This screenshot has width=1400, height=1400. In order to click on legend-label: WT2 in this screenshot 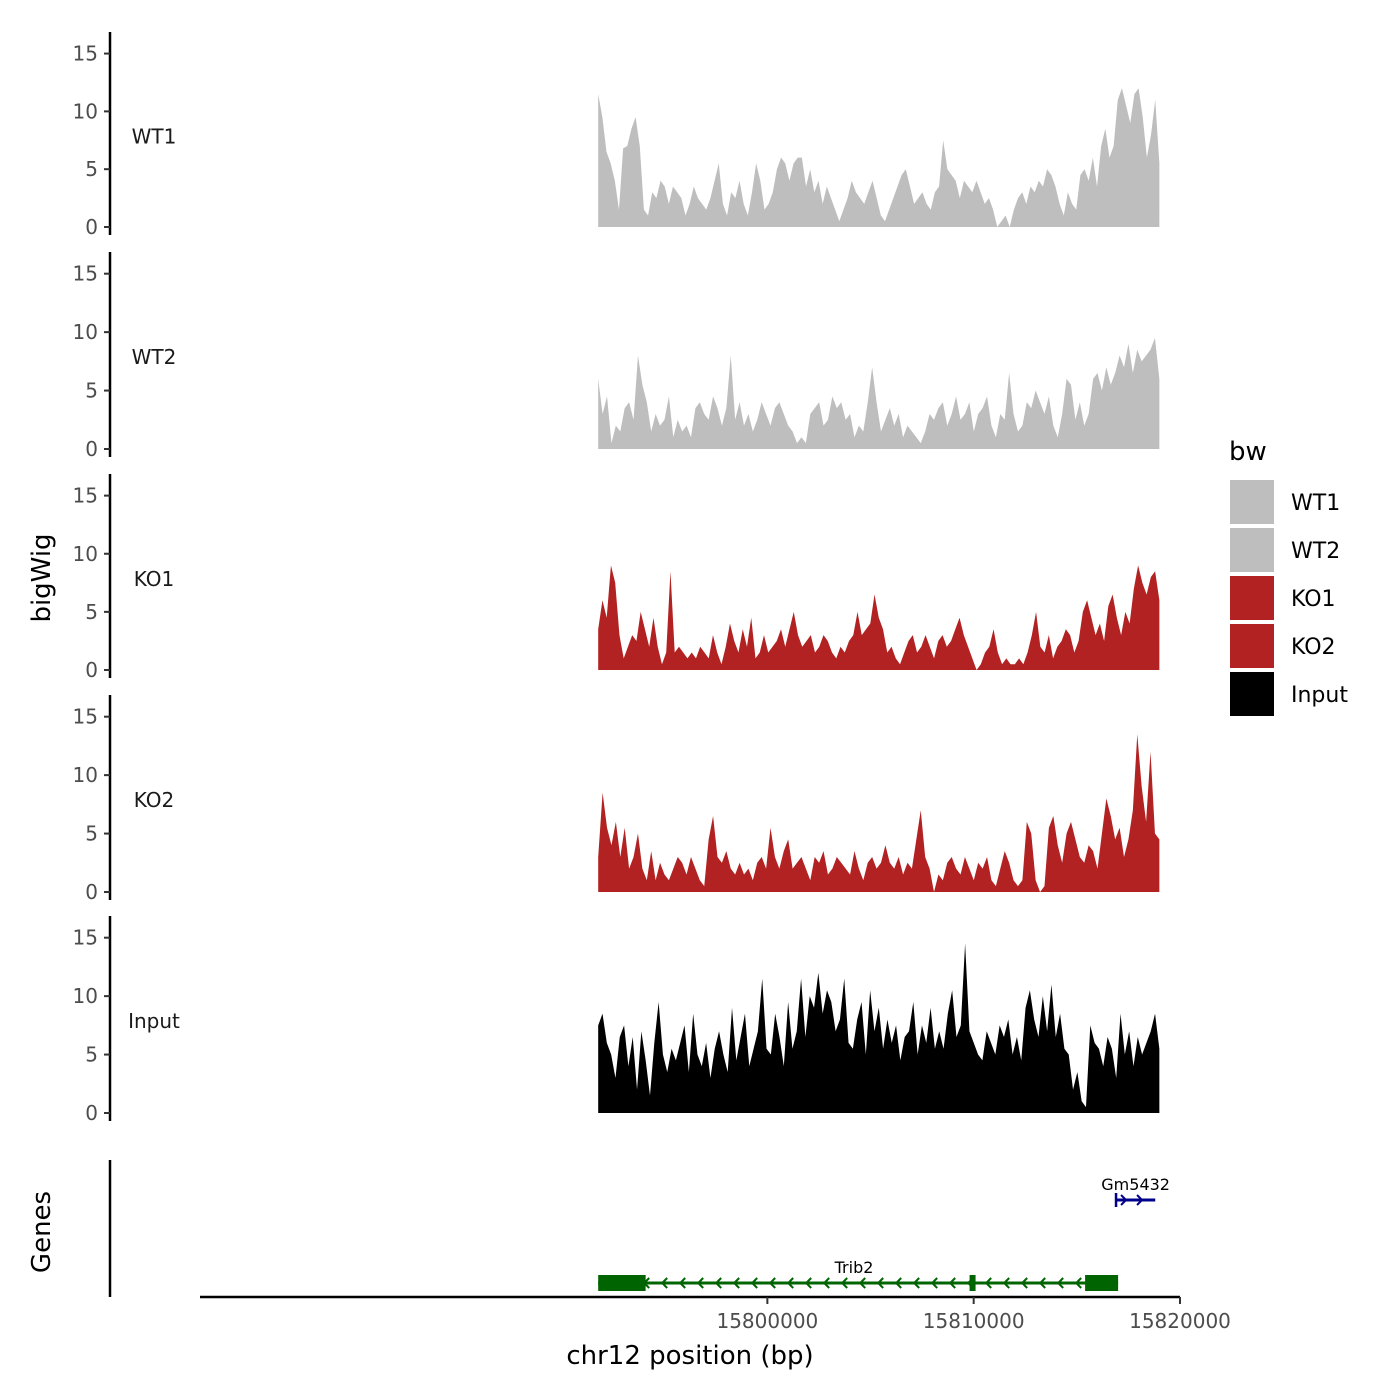, I will do `click(1315, 551)`.